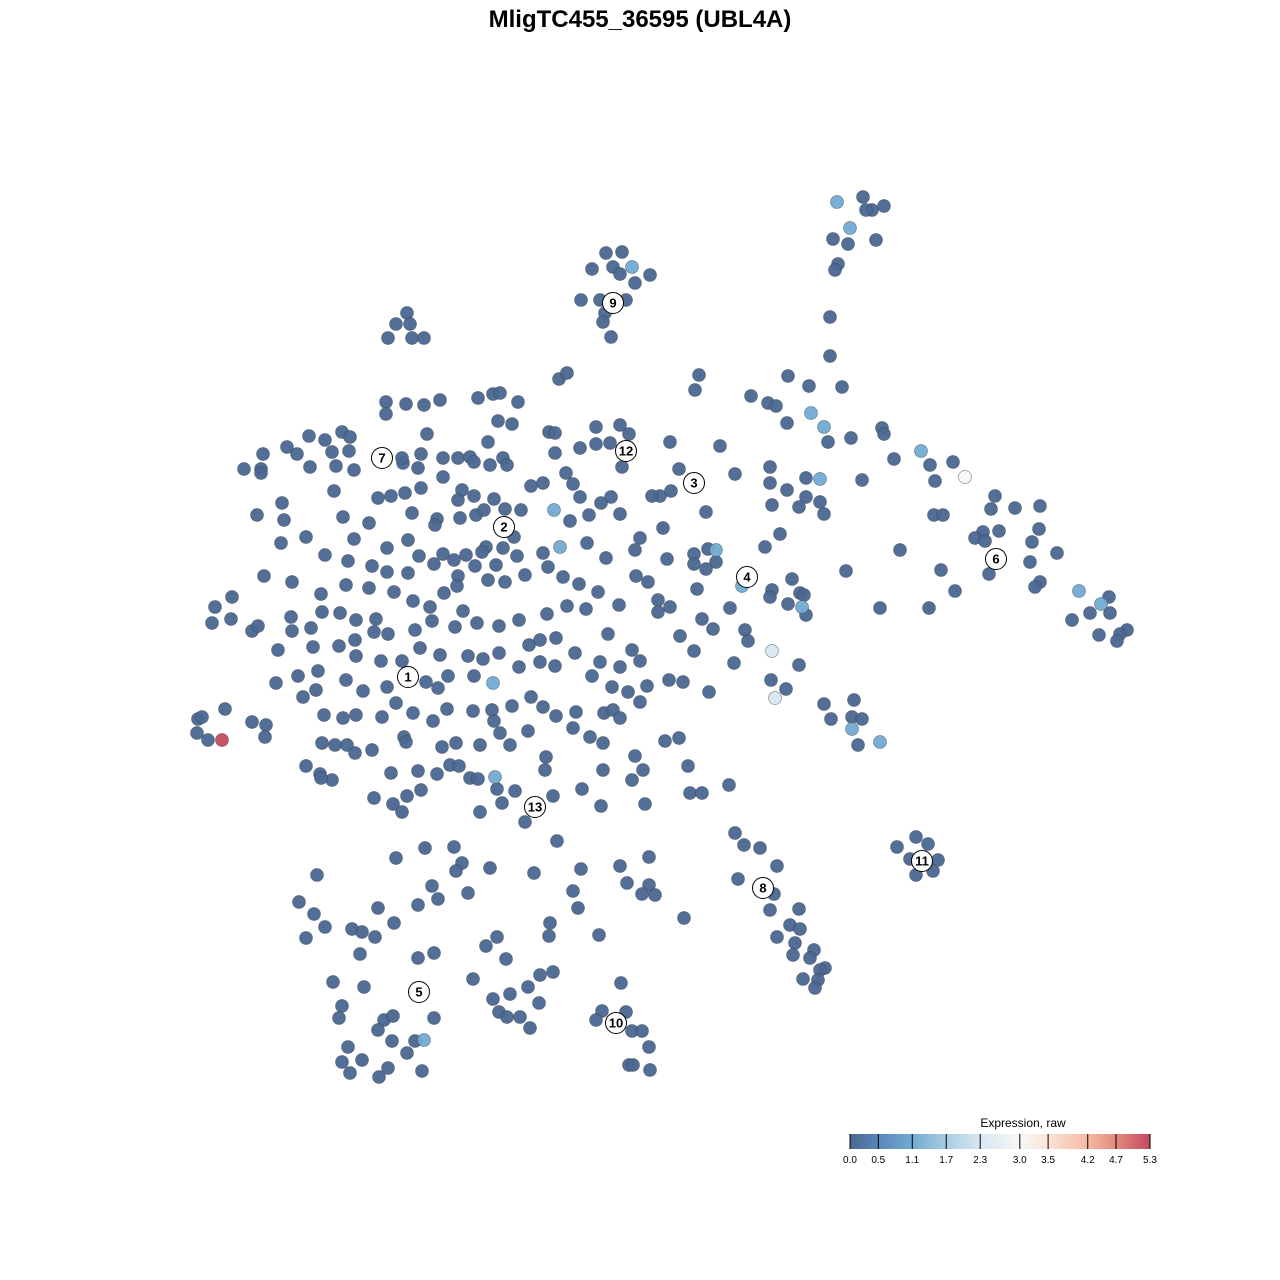 The image size is (1280, 1280). Describe the element at coordinates (1000, 1150) in the screenshot. I see `legend-ticks: 0.0 0.5 1.1 1.7 2.3 3.0 3.5 4.2 4.7 5.3` at that location.